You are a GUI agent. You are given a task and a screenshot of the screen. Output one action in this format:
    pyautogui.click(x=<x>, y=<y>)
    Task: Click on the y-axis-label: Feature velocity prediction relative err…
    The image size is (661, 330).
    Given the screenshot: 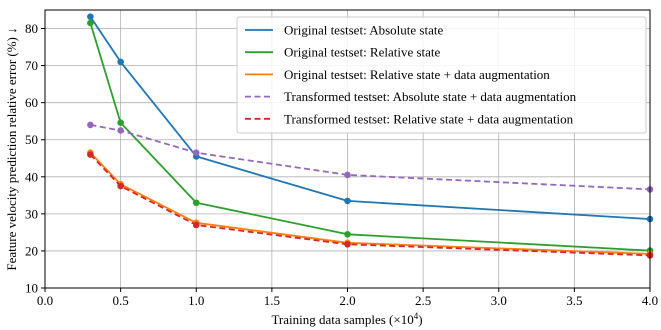 What is the action you would take?
    pyautogui.click(x=11, y=148)
    